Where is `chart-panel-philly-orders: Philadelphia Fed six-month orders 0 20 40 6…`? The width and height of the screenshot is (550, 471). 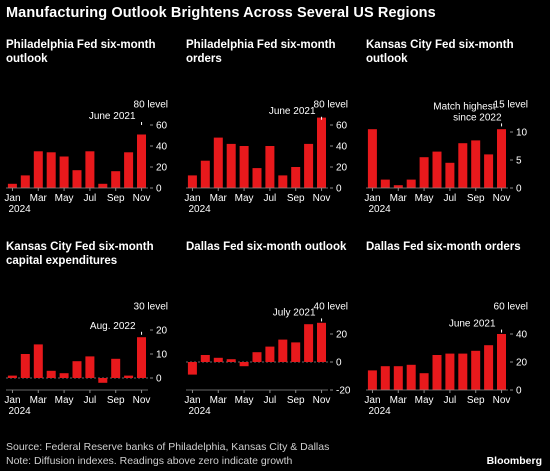 chart-panel-philly-orders: Philadelphia Fed six-month orders 0 20 40 6… is located at coordinates (275, 136).